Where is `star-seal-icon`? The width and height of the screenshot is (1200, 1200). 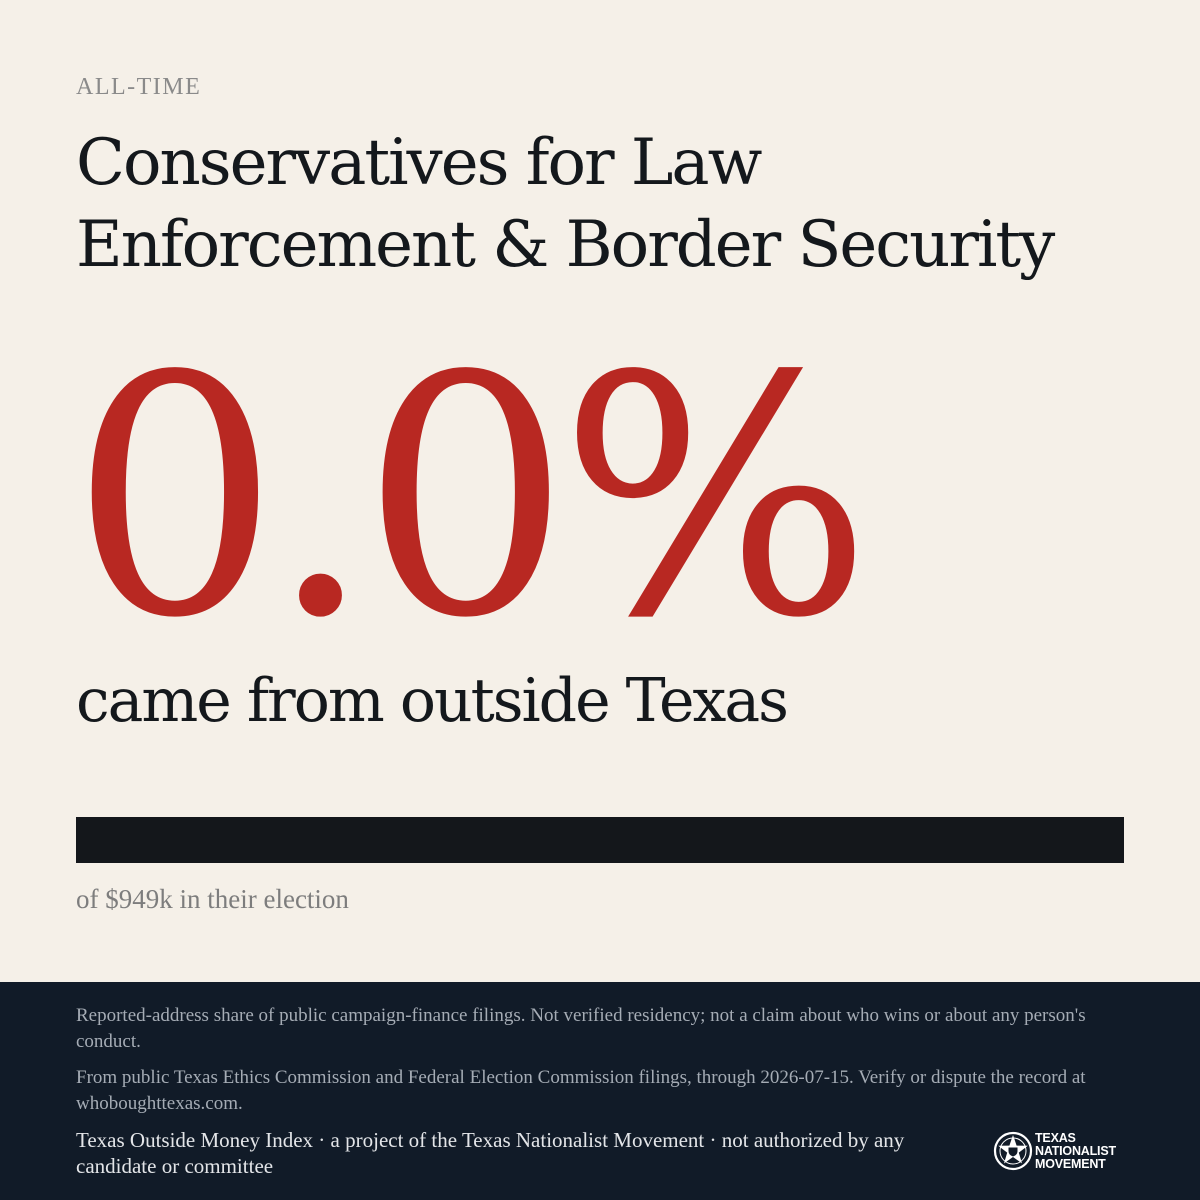 star-seal-icon is located at coordinates (1013, 1151).